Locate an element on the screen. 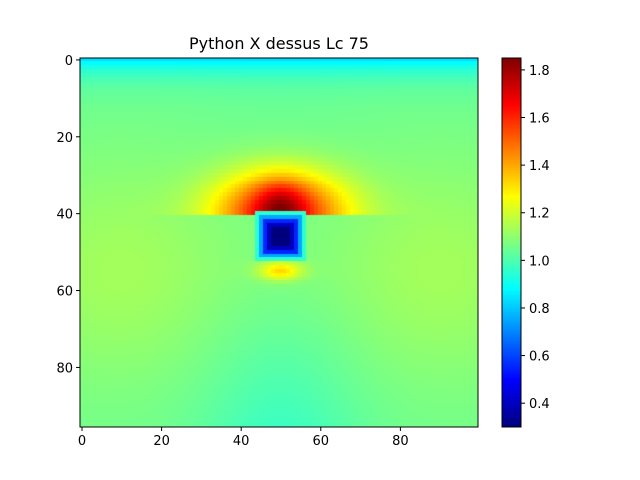 Image resolution: width=640 pixels, height=480 pixels. y-tick-label: 60 is located at coordinates (64, 292).